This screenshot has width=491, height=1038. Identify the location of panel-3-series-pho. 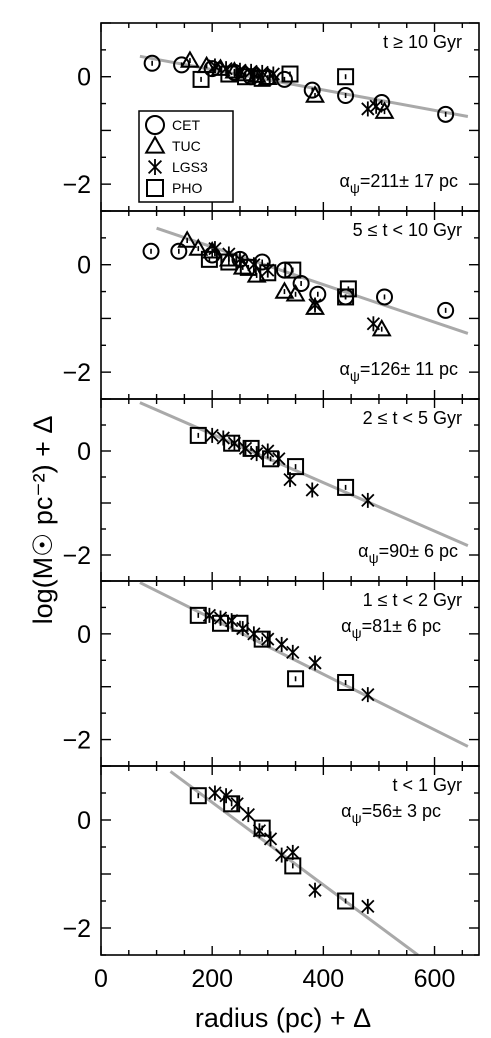
(272, 461).